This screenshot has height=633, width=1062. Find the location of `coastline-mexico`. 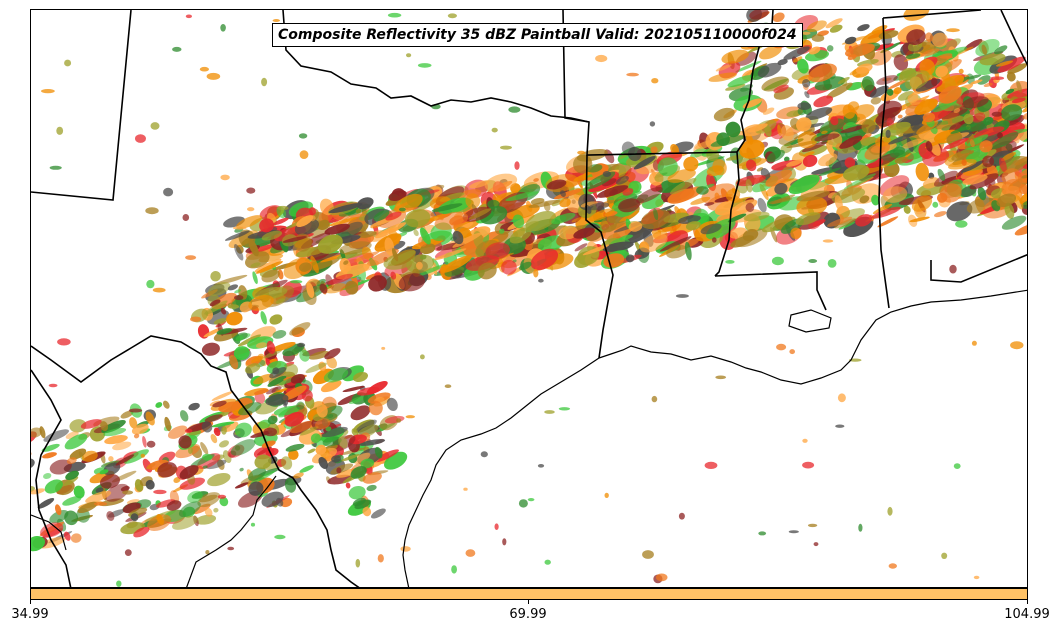

coastline-mexico is located at coordinates (154, 531).